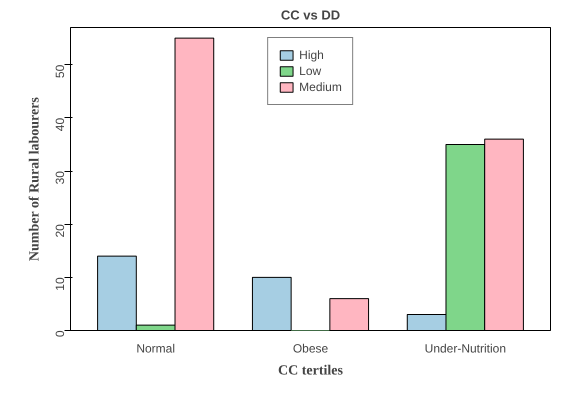 The width and height of the screenshot is (569, 397). Describe the element at coordinates (60, 71) in the screenshot. I see `y-tick-label: 50` at that location.